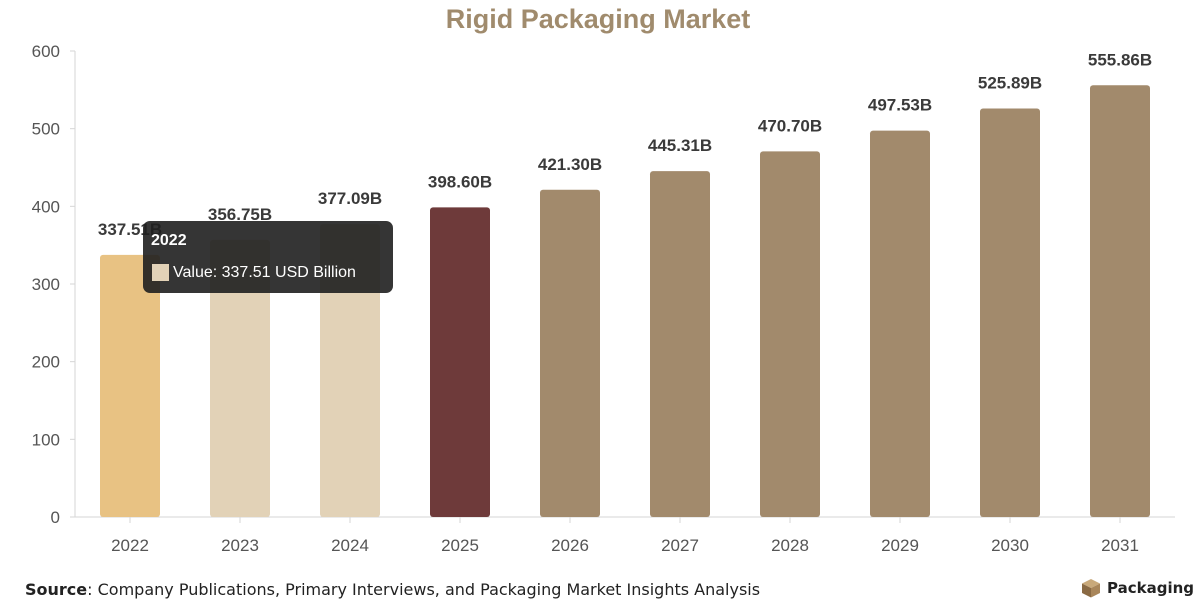  I want to click on data-label: 356.75B, so click(240, 214).